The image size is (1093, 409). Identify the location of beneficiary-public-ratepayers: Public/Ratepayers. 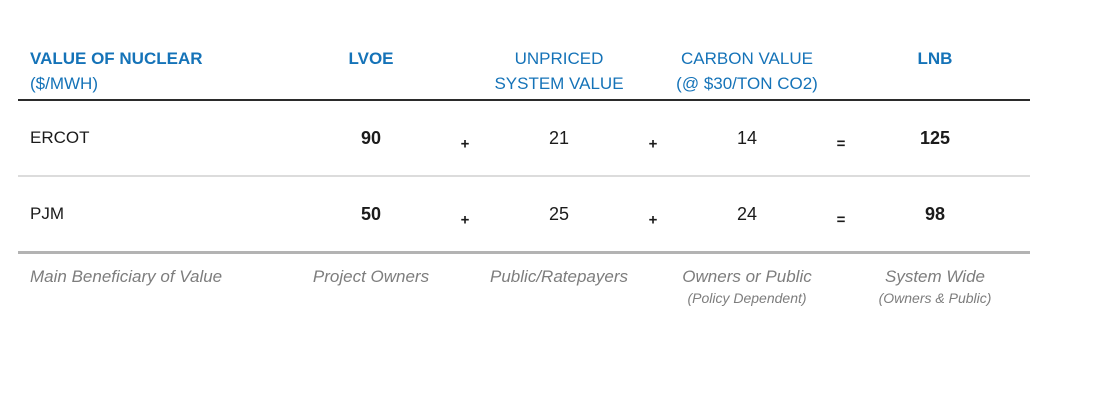
(559, 276).